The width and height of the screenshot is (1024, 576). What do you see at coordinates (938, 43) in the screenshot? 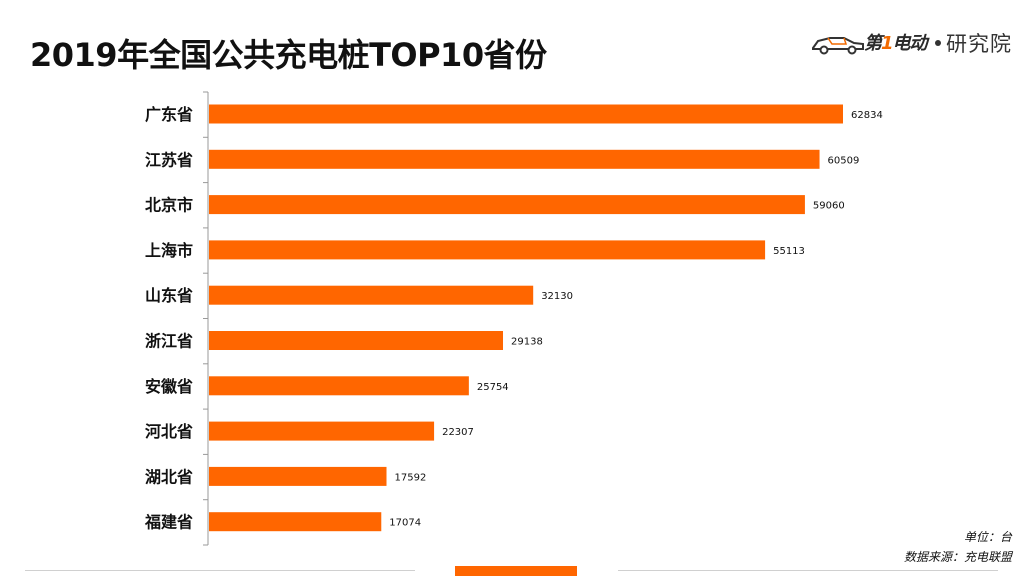
I see `logo-dot` at bounding box center [938, 43].